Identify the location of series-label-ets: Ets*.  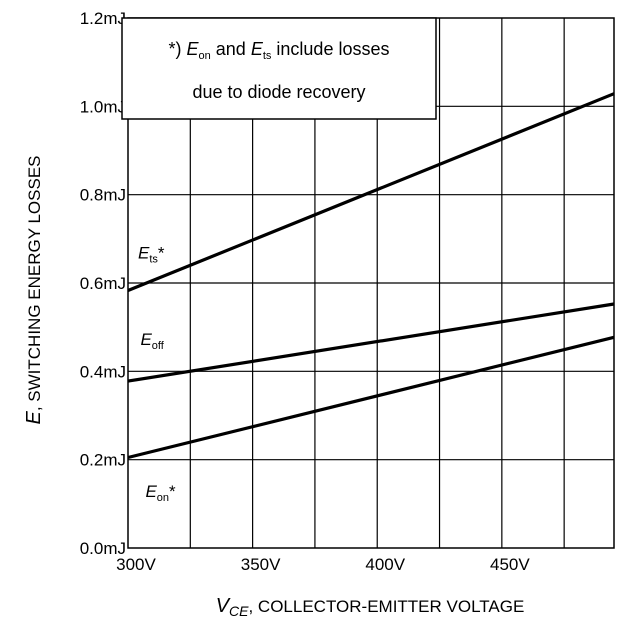
(151, 255).